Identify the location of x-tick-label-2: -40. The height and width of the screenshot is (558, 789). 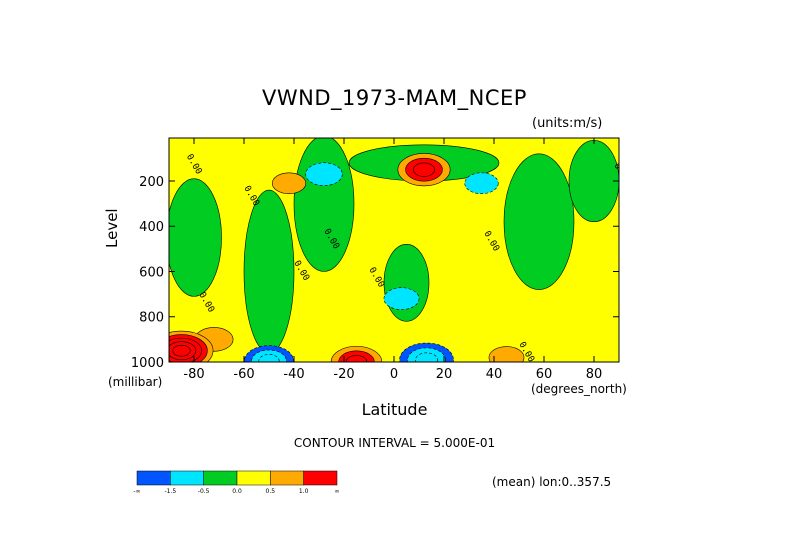
(293, 374).